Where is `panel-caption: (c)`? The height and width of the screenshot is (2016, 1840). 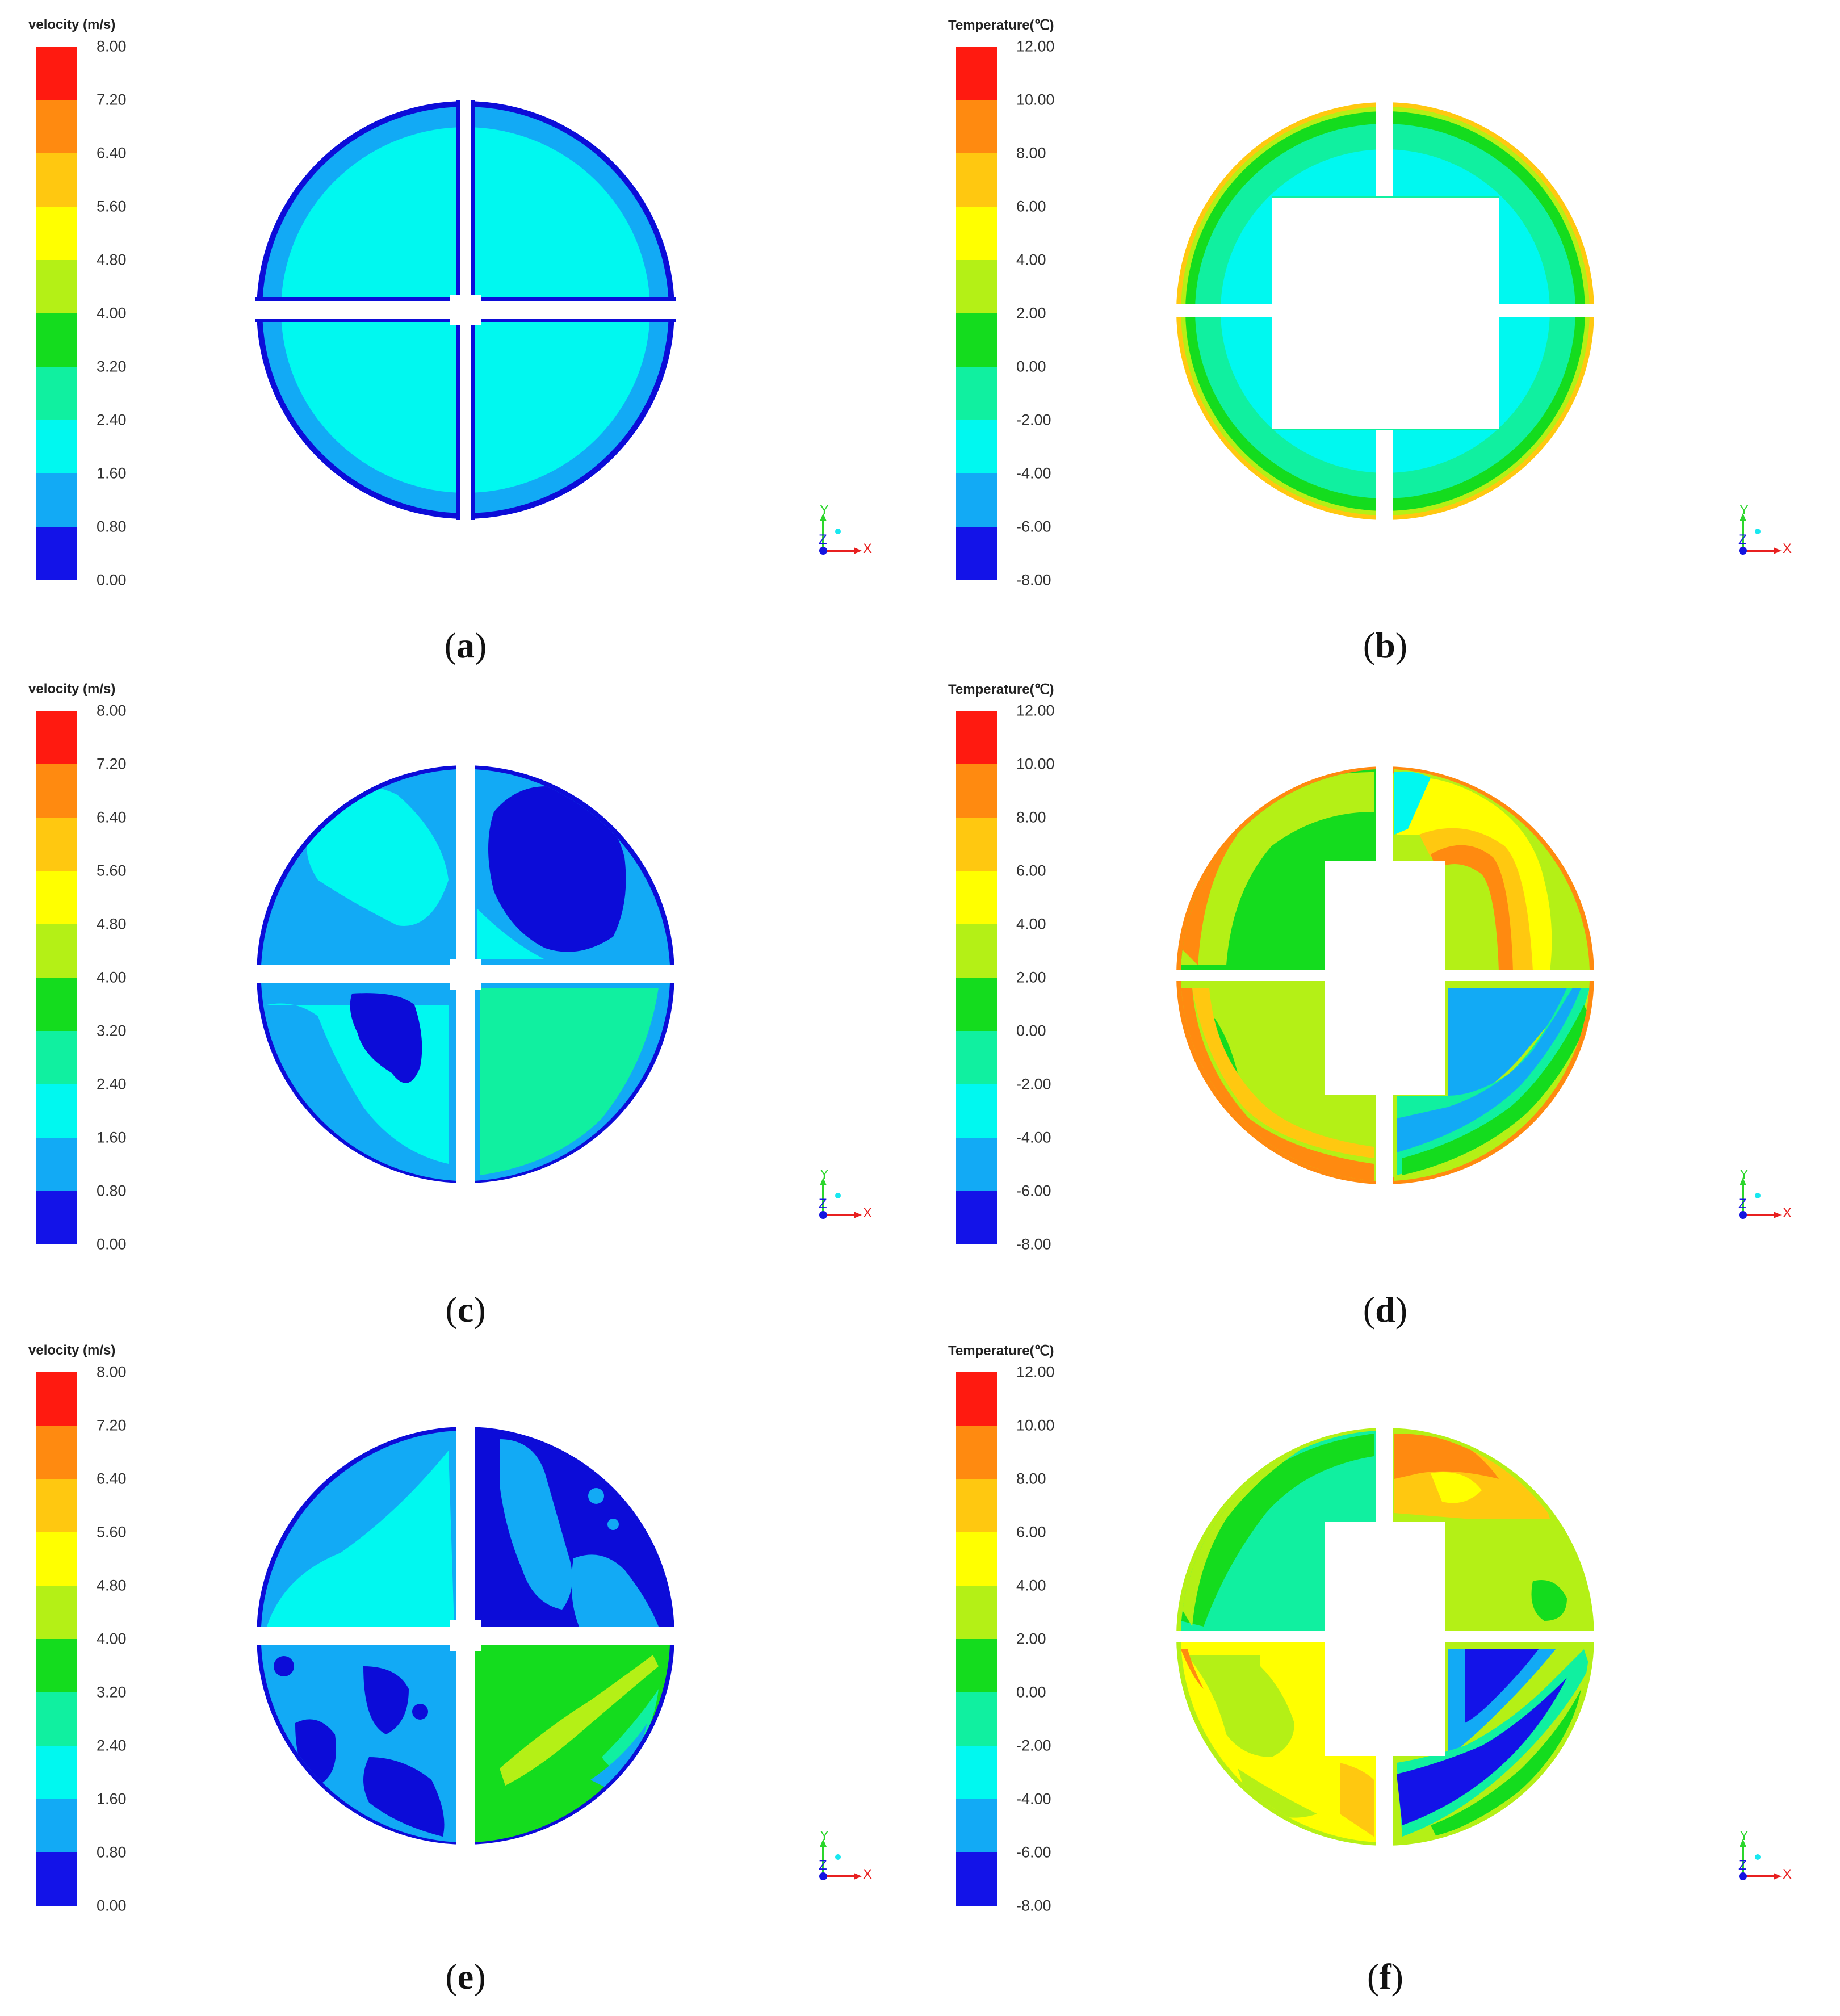
panel-caption: (c) is located at coordinates (465, 1309).